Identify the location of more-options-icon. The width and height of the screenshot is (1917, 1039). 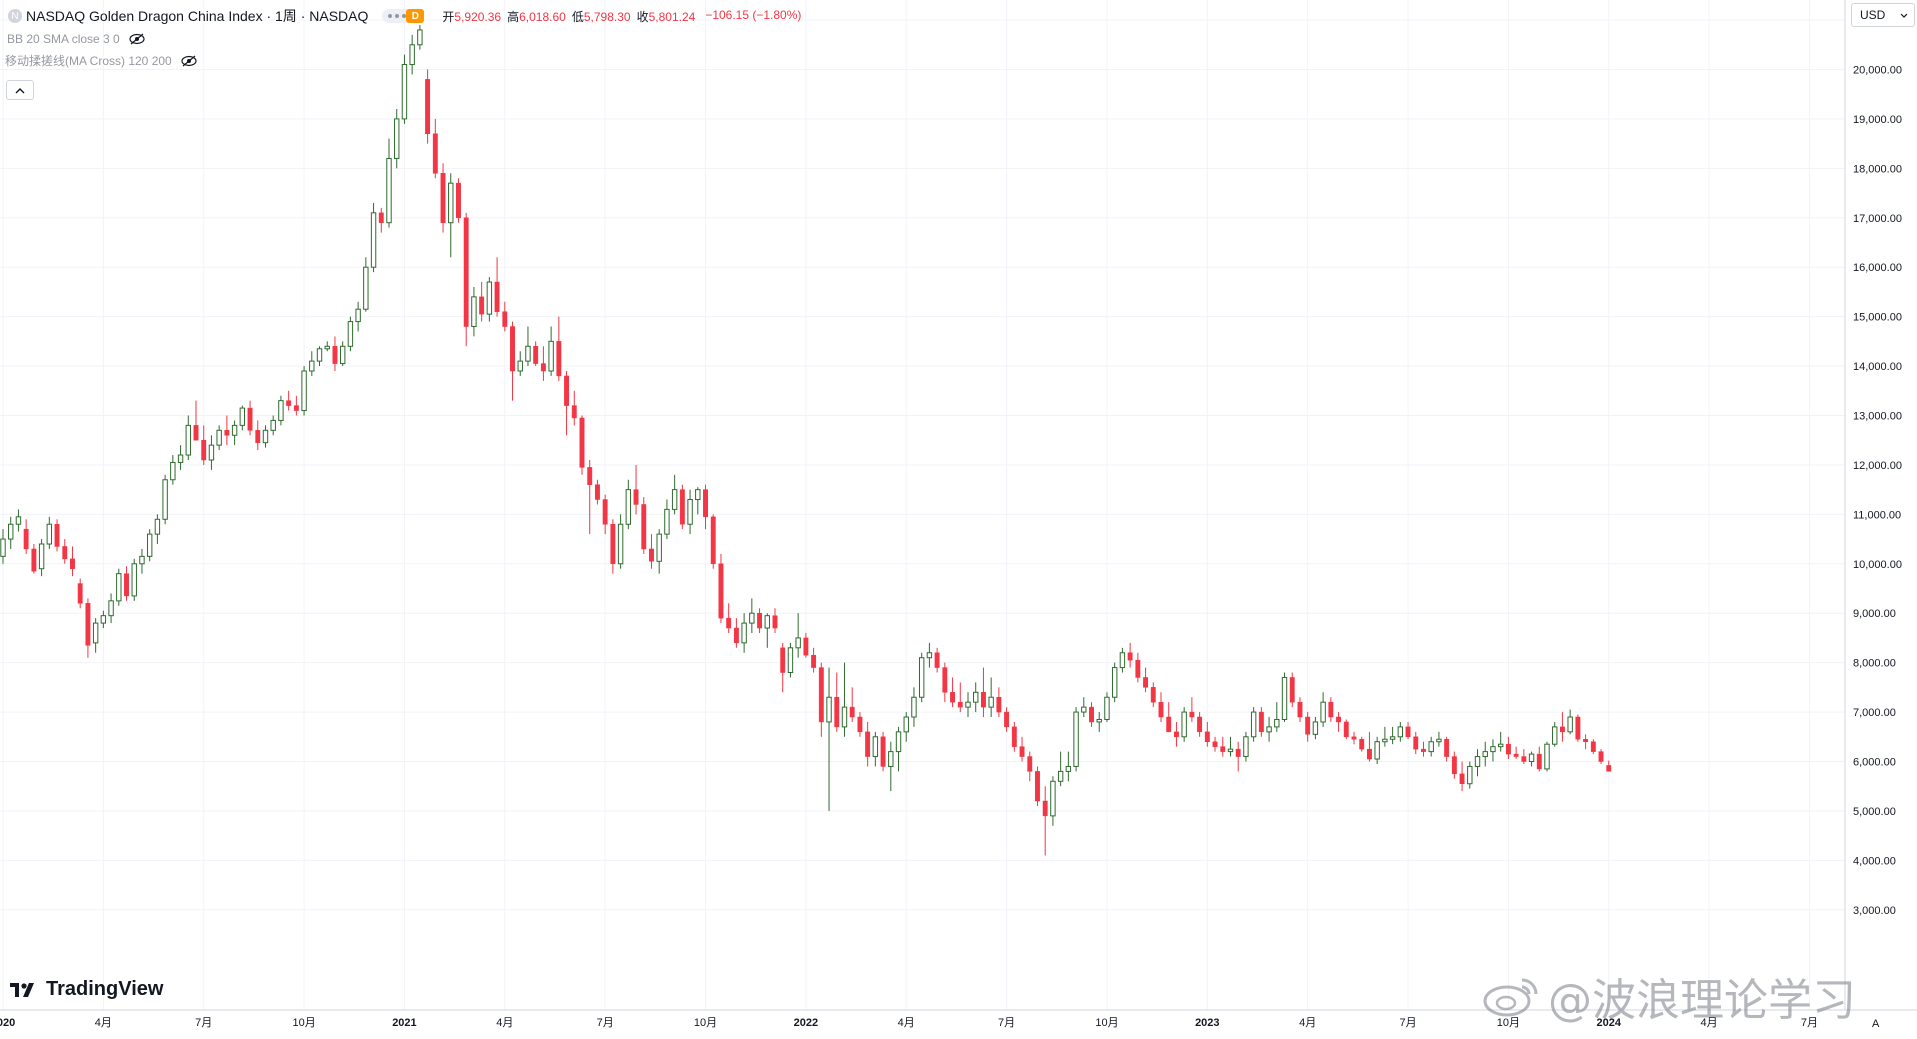
(397, 16).